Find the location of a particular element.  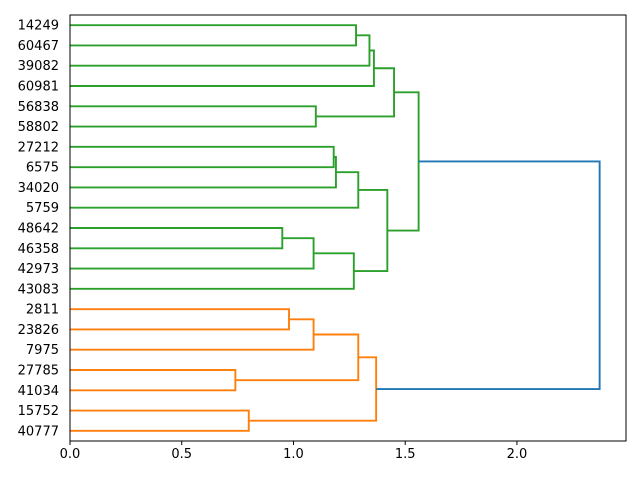

x-tick-label: 1.5 is located at coordinates (405, 454).